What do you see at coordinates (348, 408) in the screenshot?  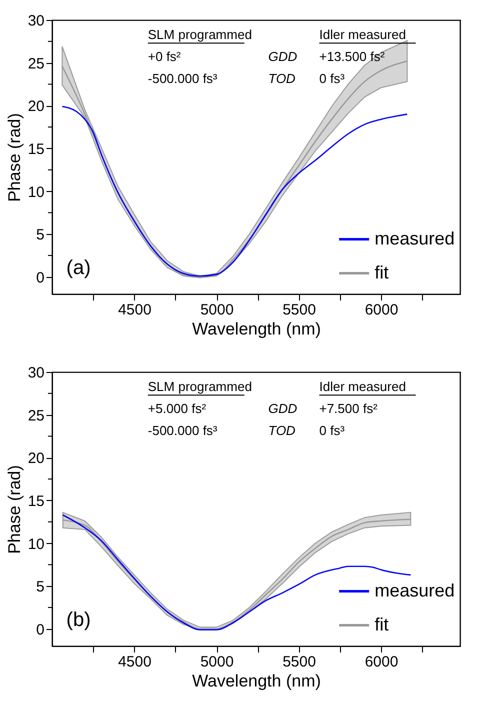 I see `annotation: +7.500 fs²` at bounding box center [348, 408].